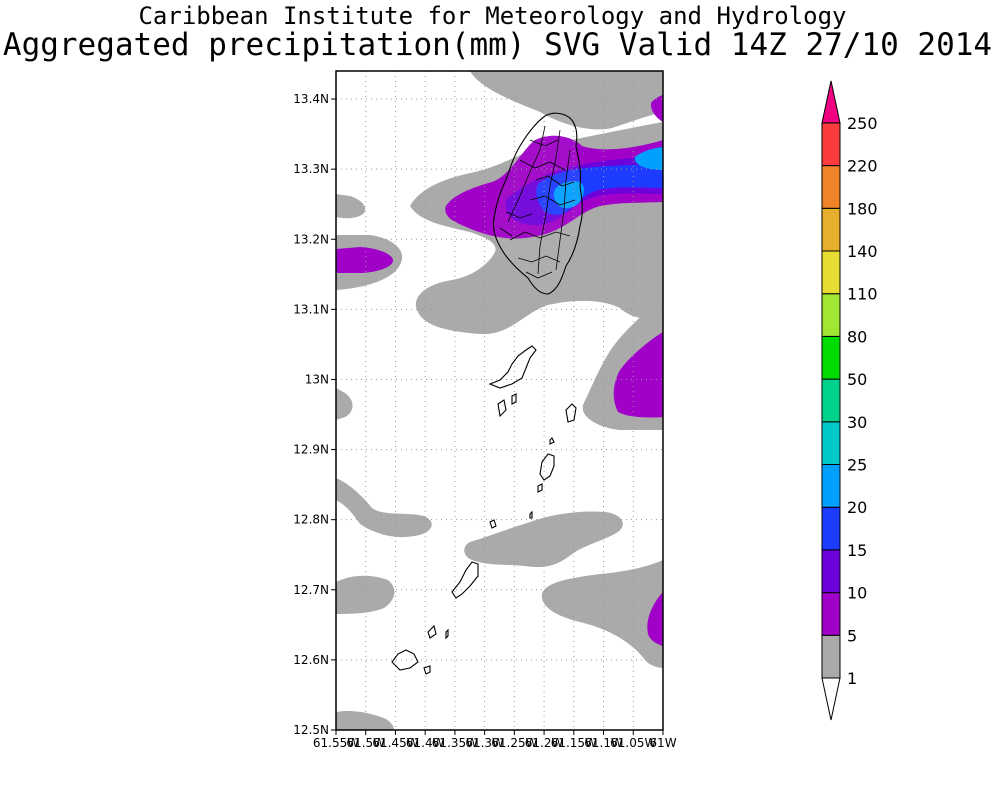 The width and height of the screenshot is (1000, 800). What do you see at coordinates (656, 108) in the screenshot?
I see `precip-area-top-right-corner` at bounding box center [656, 108].